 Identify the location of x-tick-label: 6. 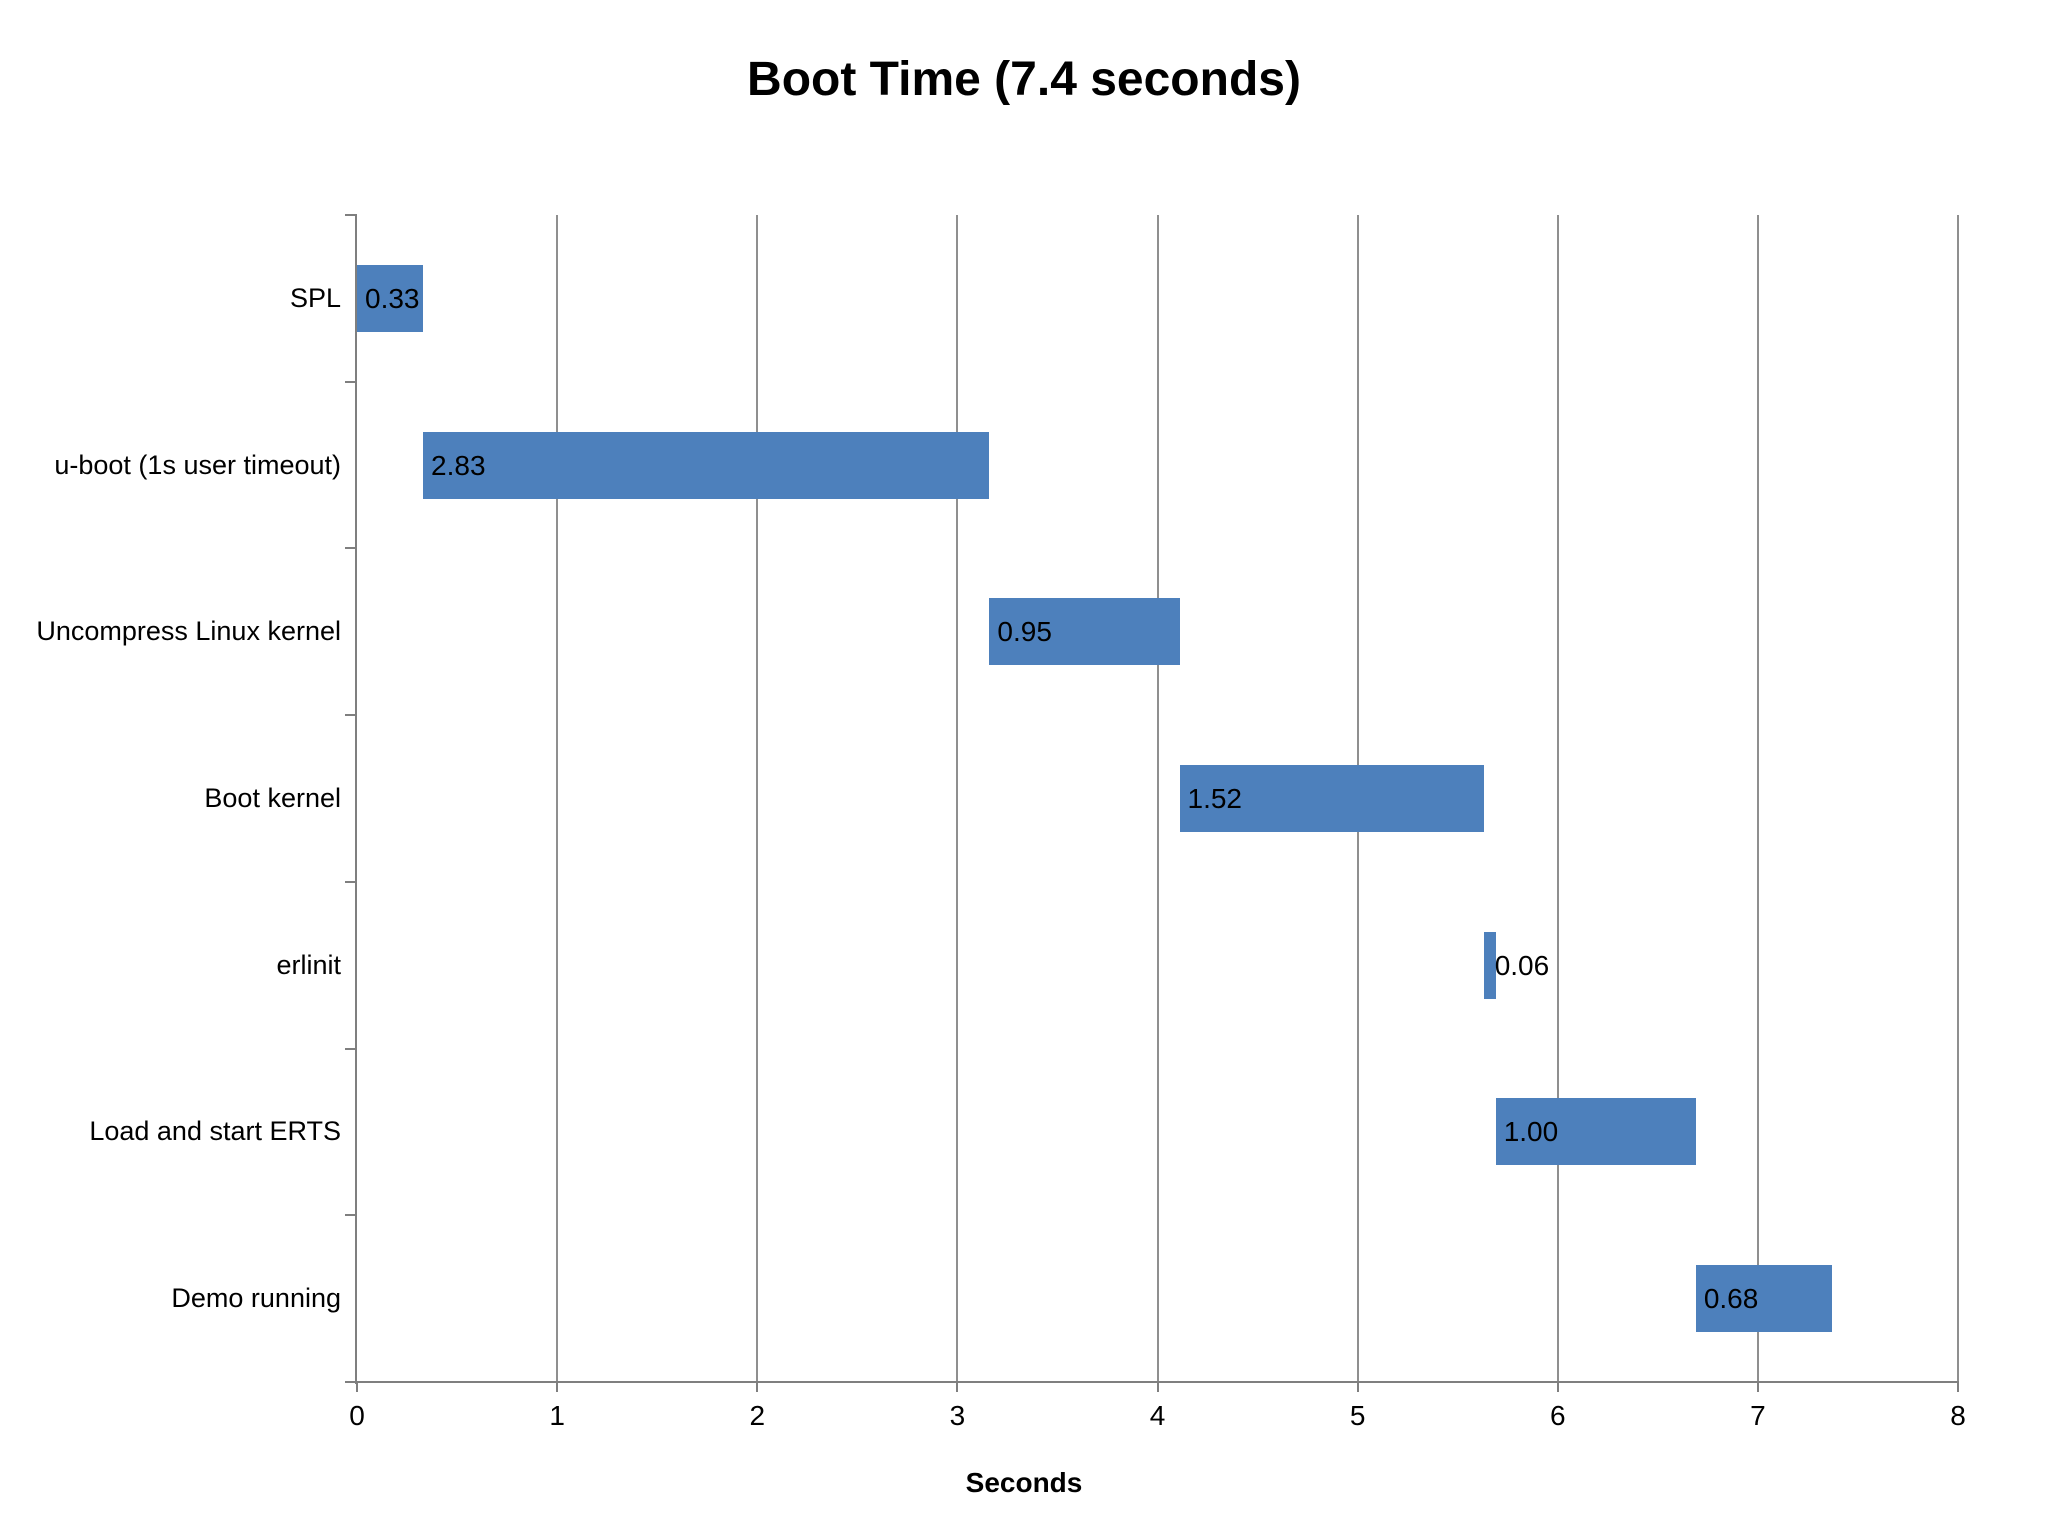
(1557, 1415).